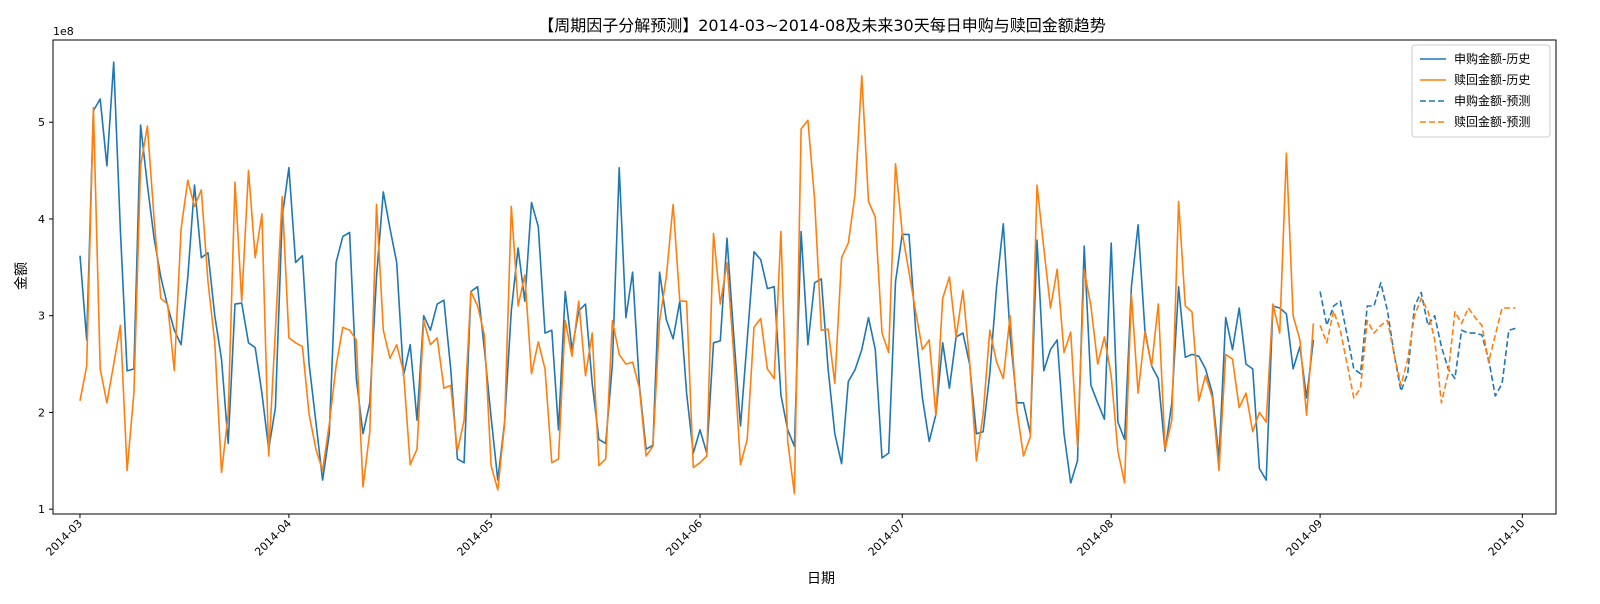 The height and width of the screenshot is (604, 1600). What do you see at coordinates (1492, 79) in the screenshot?
I see `legend-label-1: 赎回金额-历史` at bounding box center [1492, 79].